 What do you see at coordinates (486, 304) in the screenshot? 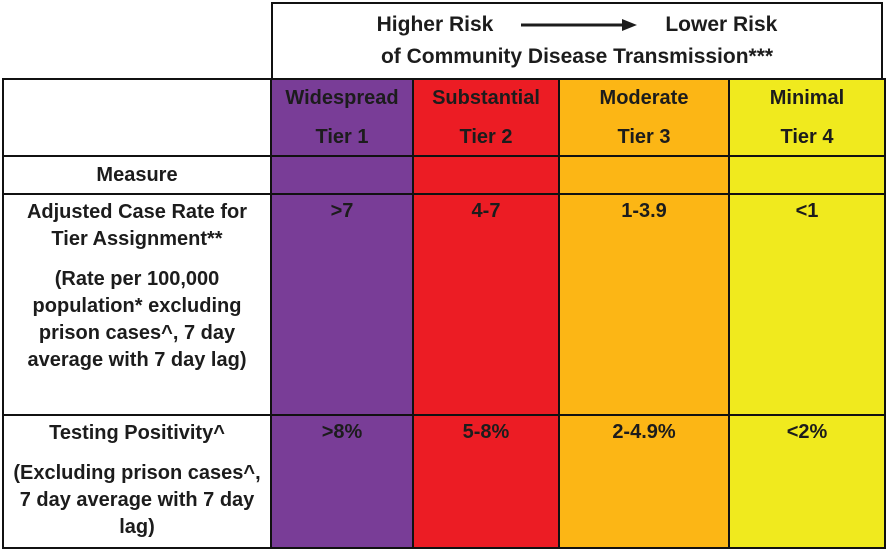
I see `case-rate-value-tier2: 4-7` at bounding box center [486, 304].